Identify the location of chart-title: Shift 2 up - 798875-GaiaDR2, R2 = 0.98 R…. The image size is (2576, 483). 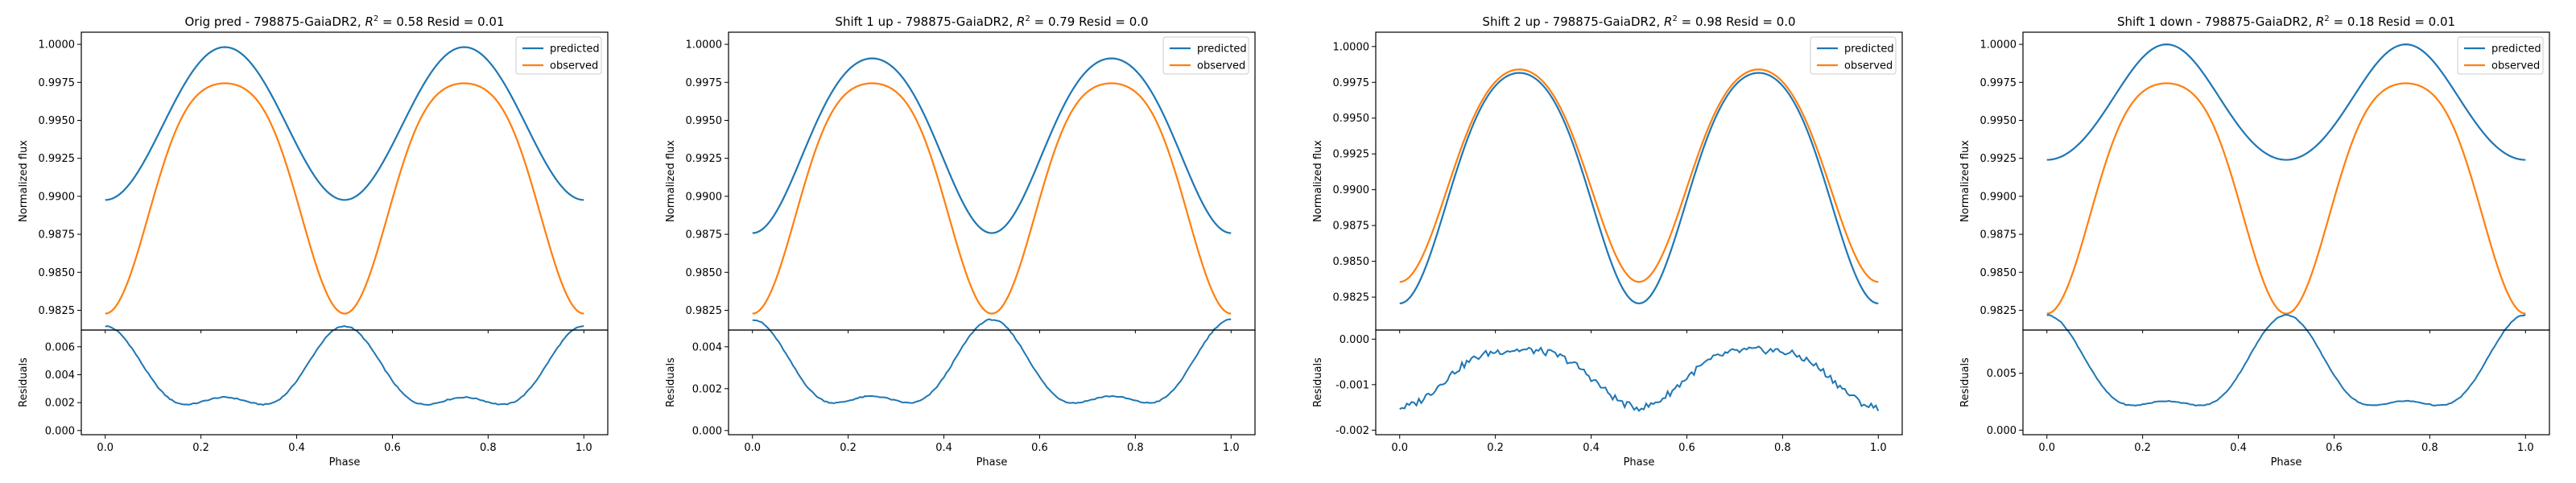
(1638, 21).